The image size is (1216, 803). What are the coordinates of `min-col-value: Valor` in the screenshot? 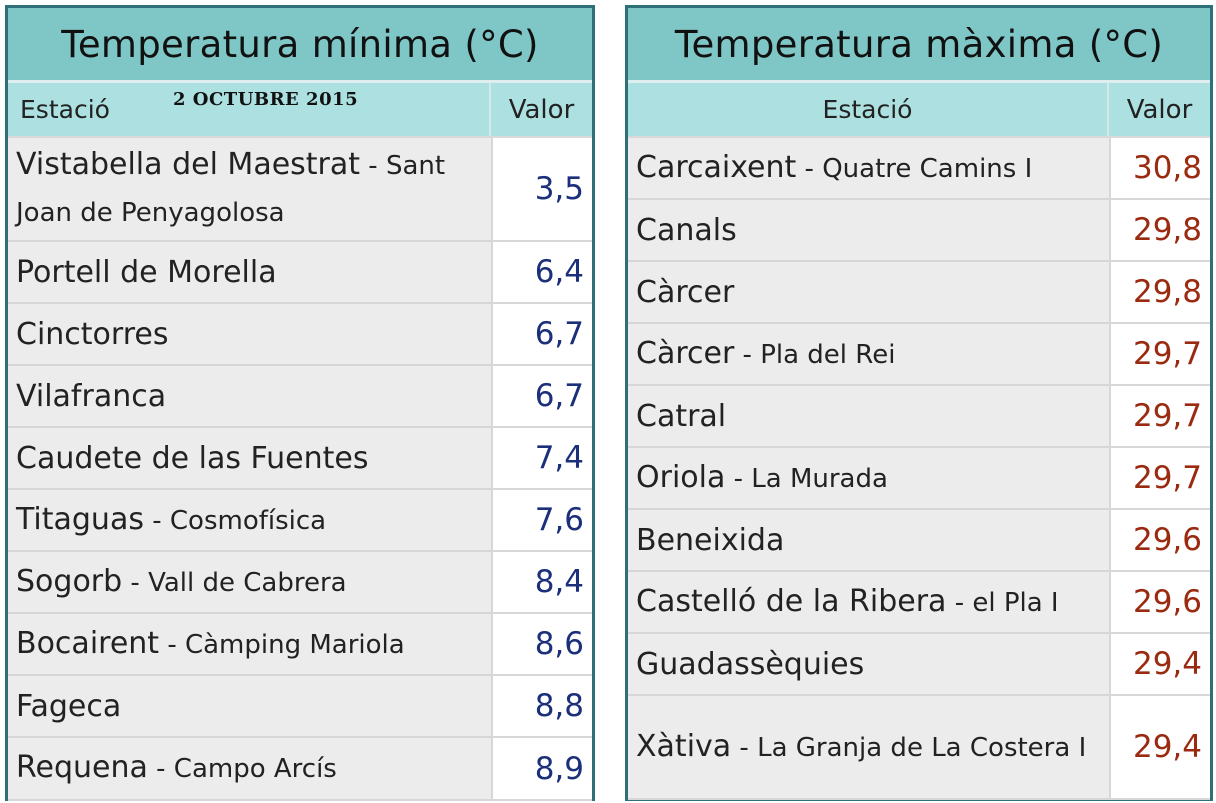 It's located at (540, 109).